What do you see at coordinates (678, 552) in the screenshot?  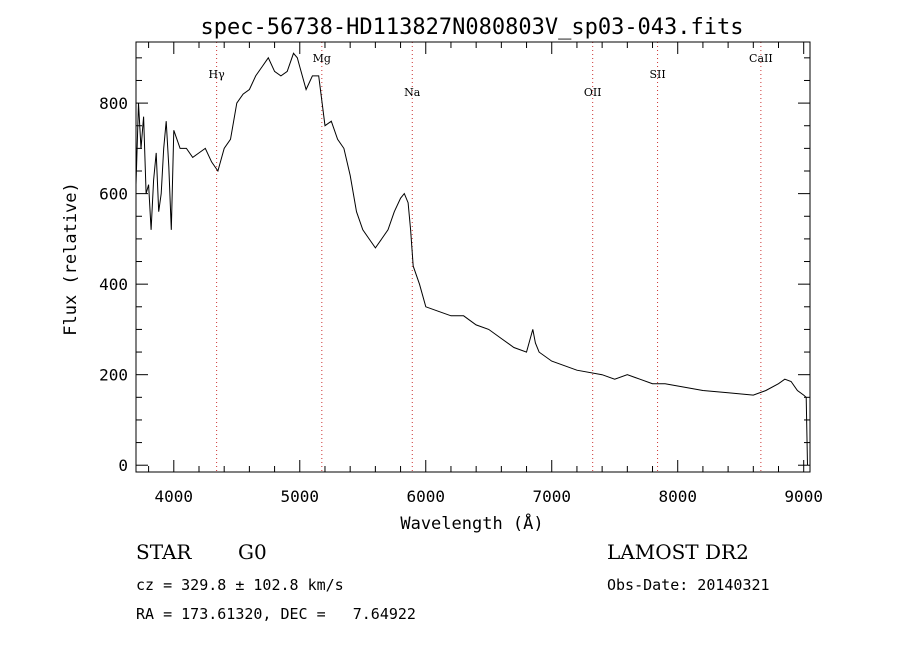 I see `survey-name: LAMOST DR2` at bounding box center [678, 552].